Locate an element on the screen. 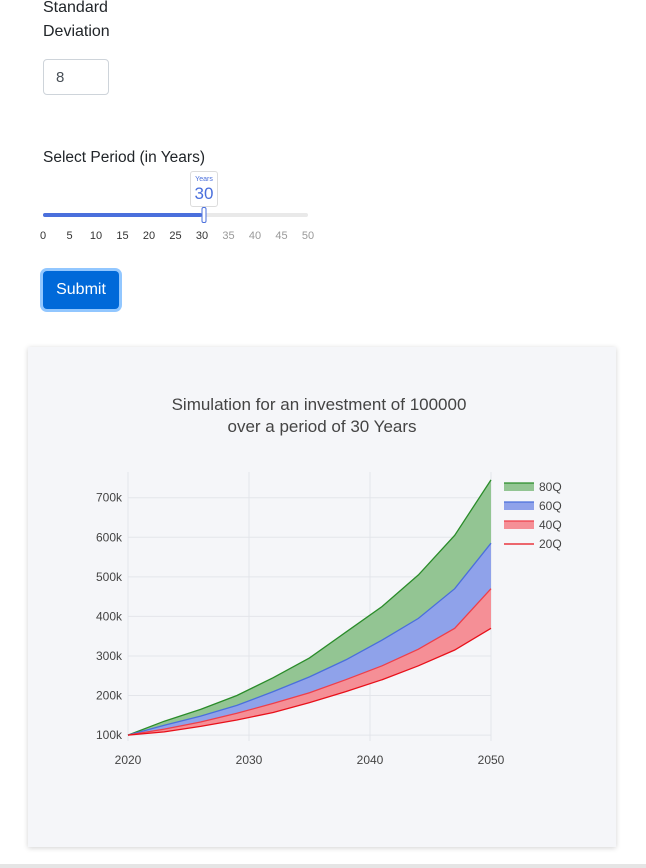 The height and width of the screenshot is (868, 646). x-tick-label: 2040 is located at coordinates (370, 760).